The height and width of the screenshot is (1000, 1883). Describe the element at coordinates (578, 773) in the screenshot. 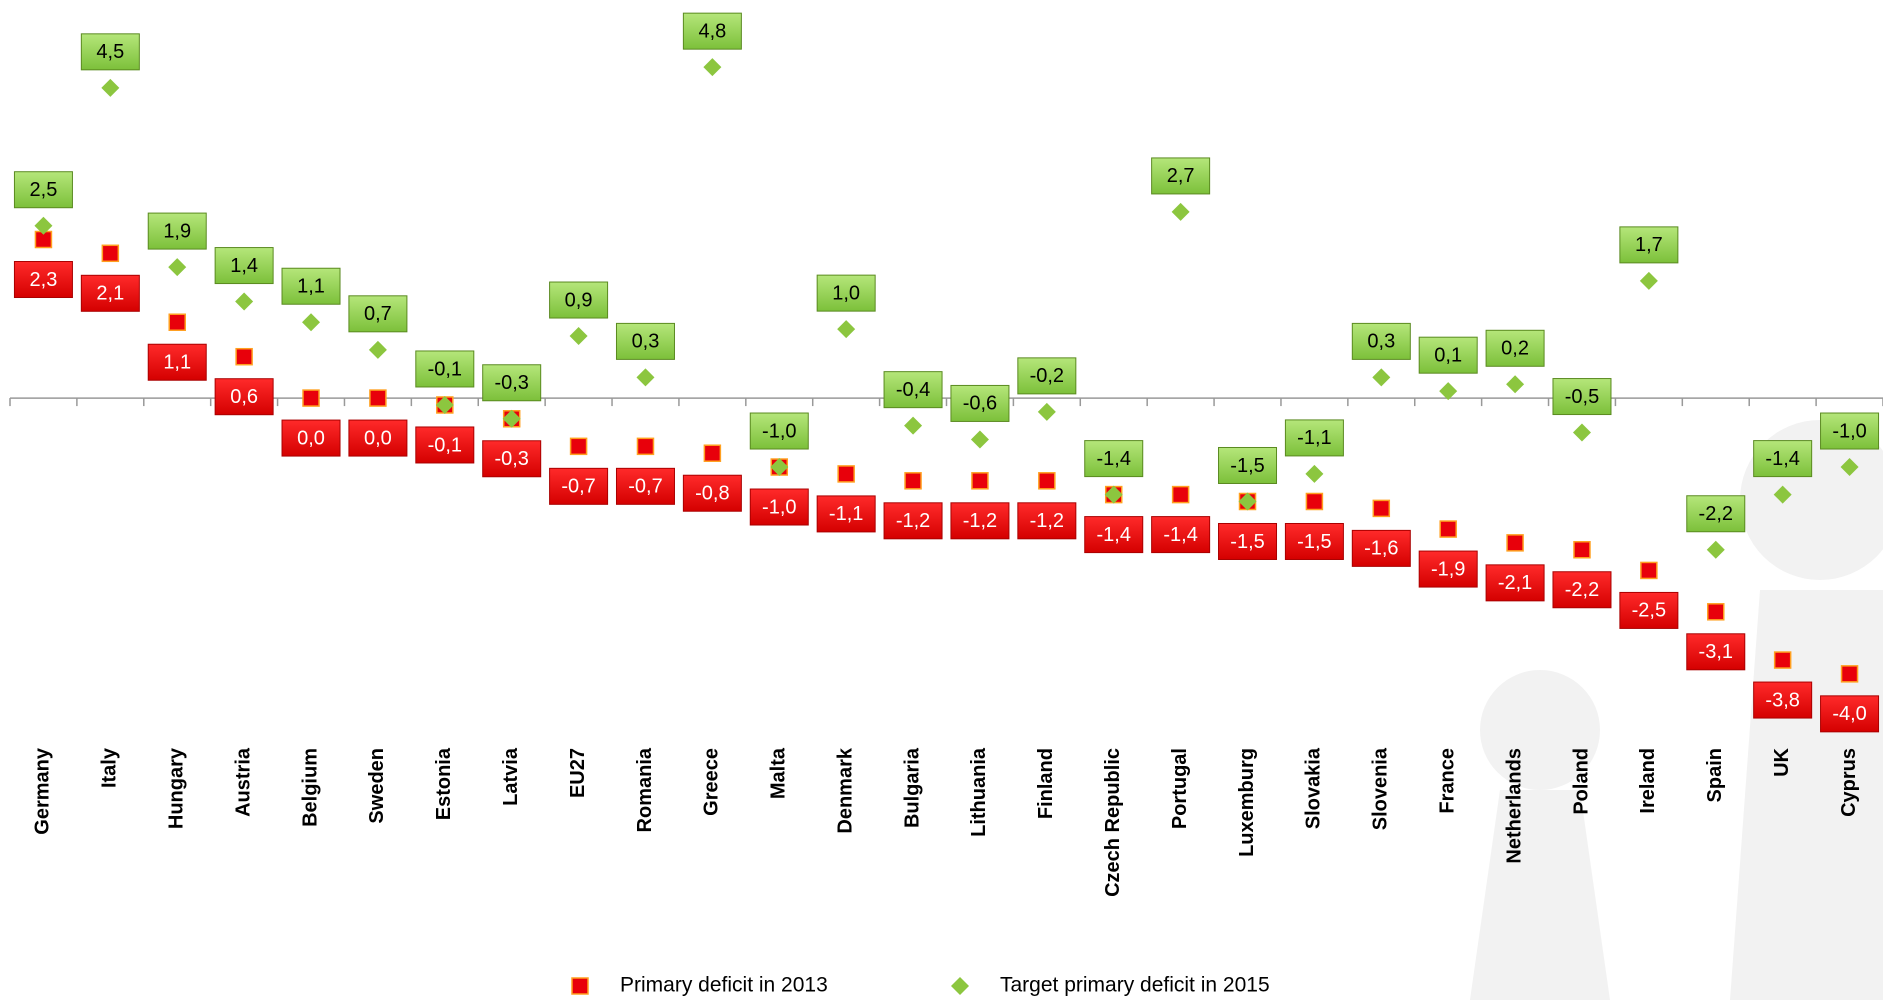

I see `x-tick-label: EU27` at that location.